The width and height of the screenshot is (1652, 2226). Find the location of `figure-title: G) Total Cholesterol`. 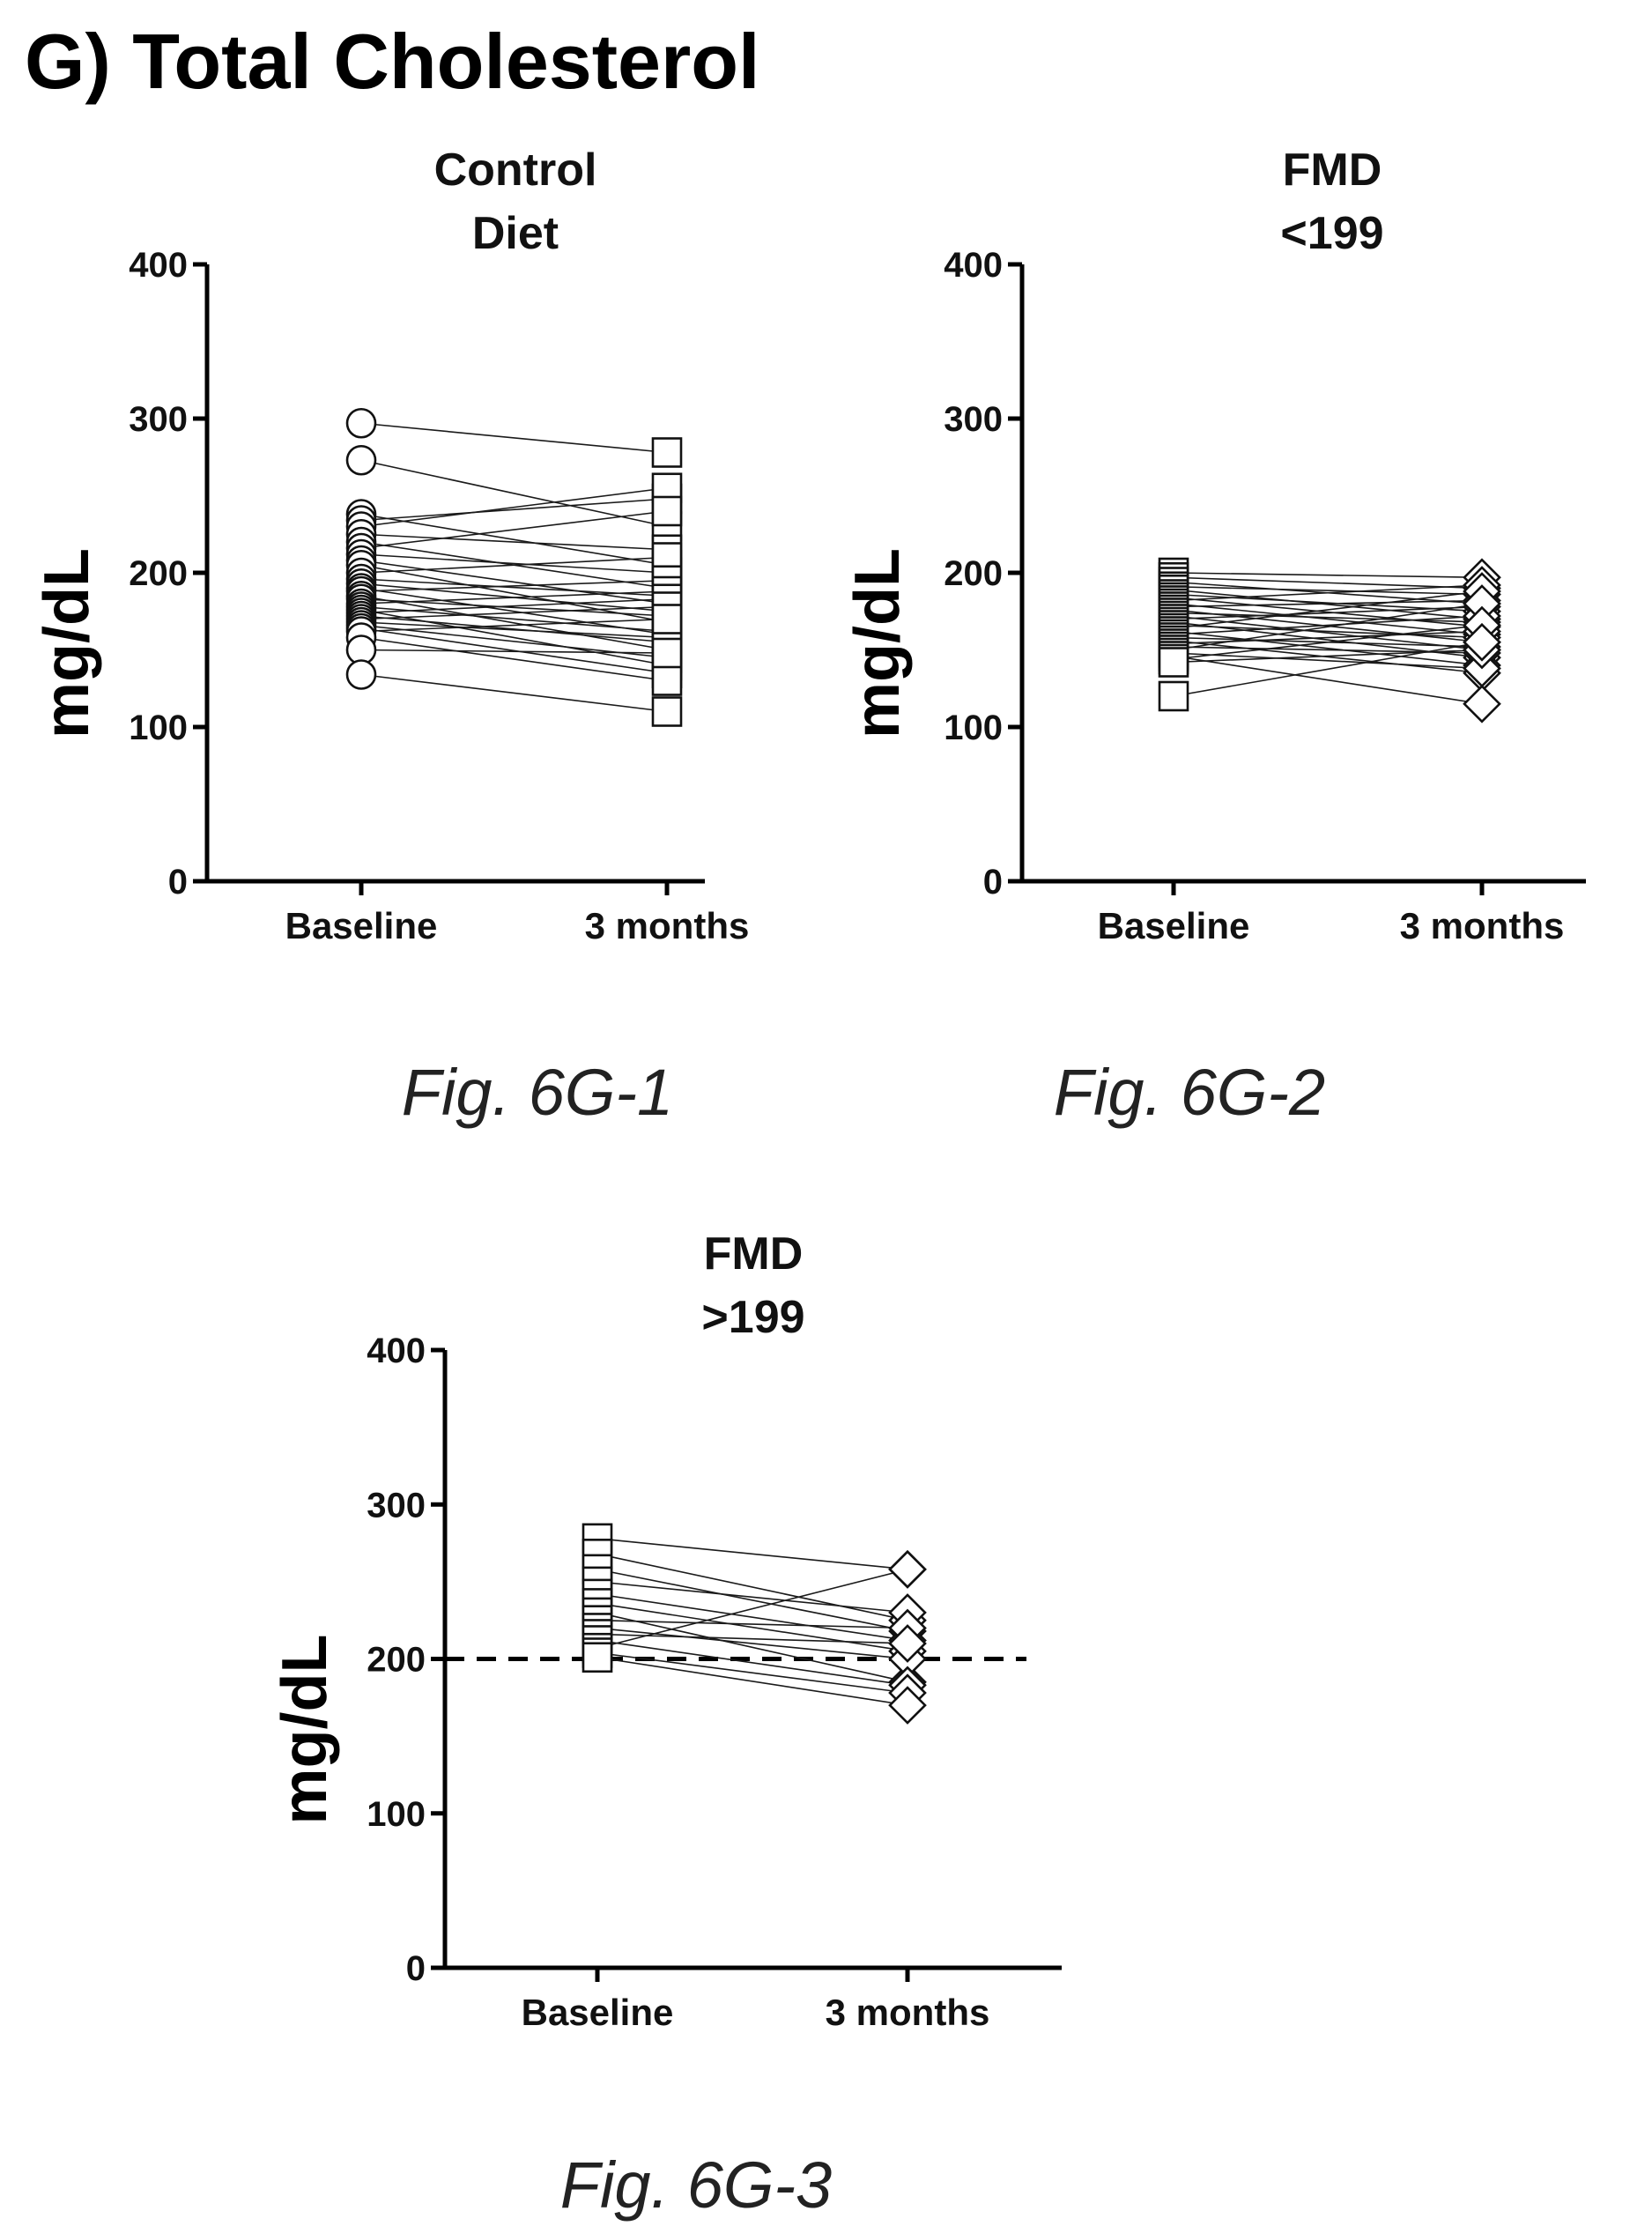

figure-title: G) Total Cholesterol is located at coordinates (392, 62).